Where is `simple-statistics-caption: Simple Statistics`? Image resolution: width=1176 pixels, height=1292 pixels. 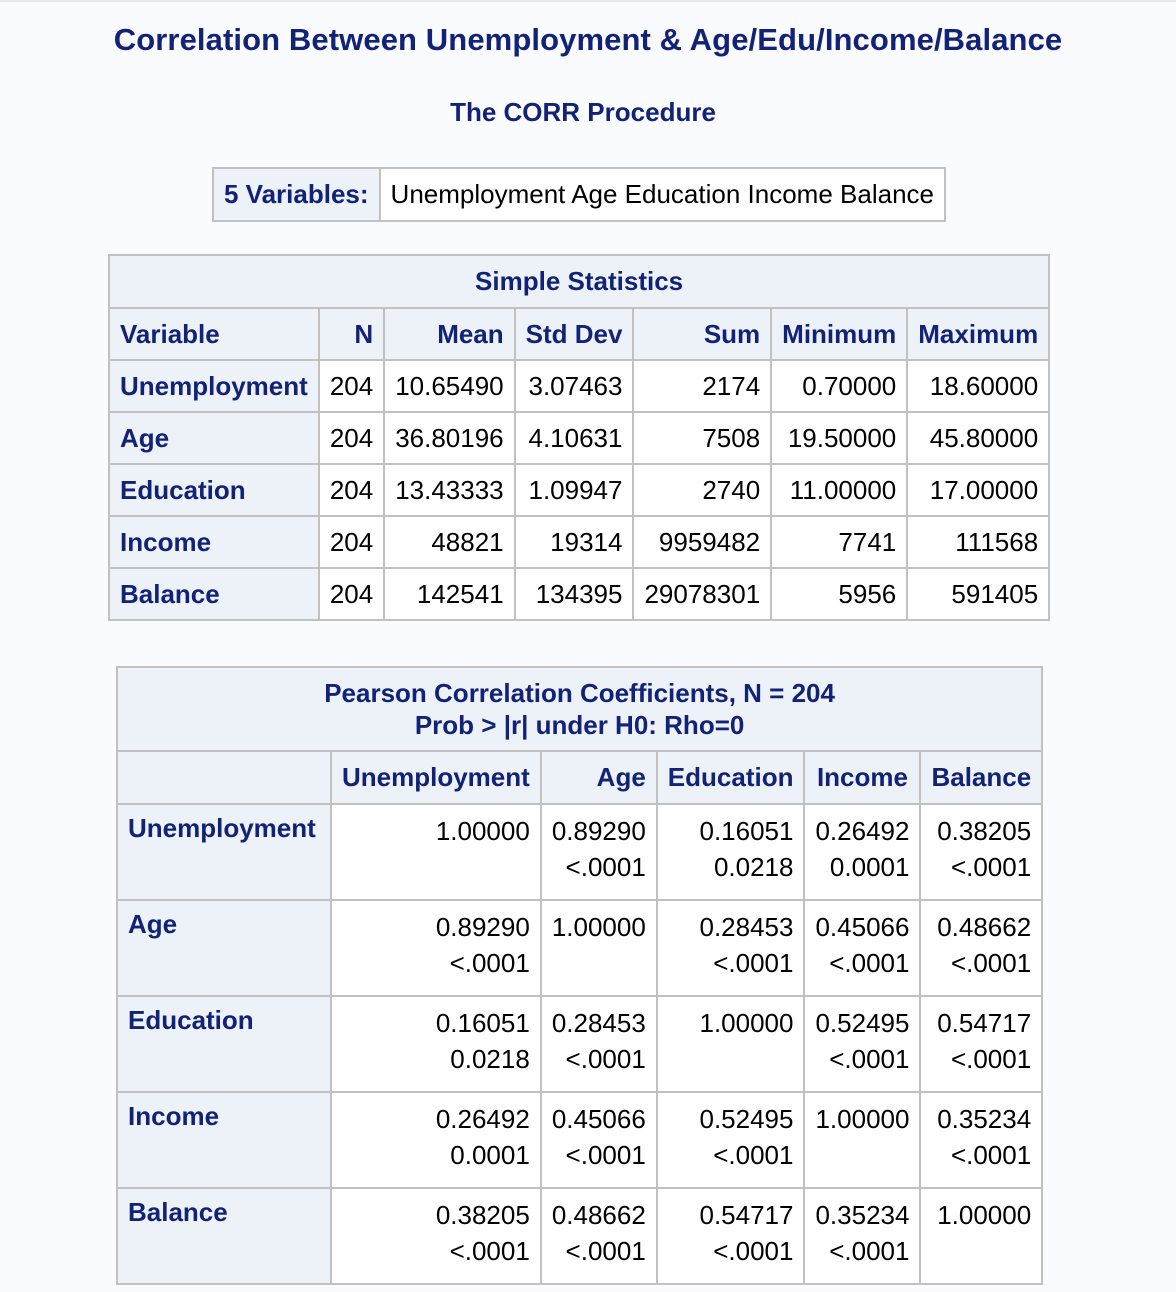
simple-statistics-caption: Simple Statistics is located at coordinates (579, 281).